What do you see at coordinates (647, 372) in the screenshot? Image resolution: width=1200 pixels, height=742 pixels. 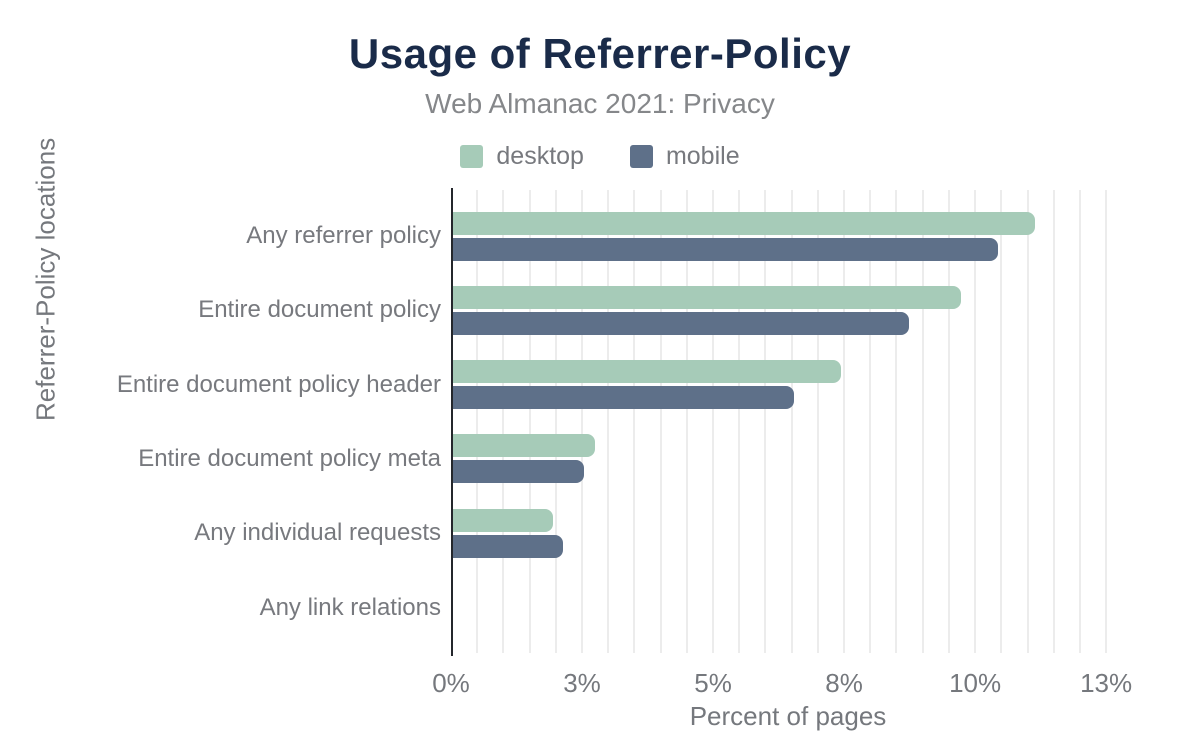 I see `bar-desktop-entire-document-policy-header` at bounding box center [647, 372].